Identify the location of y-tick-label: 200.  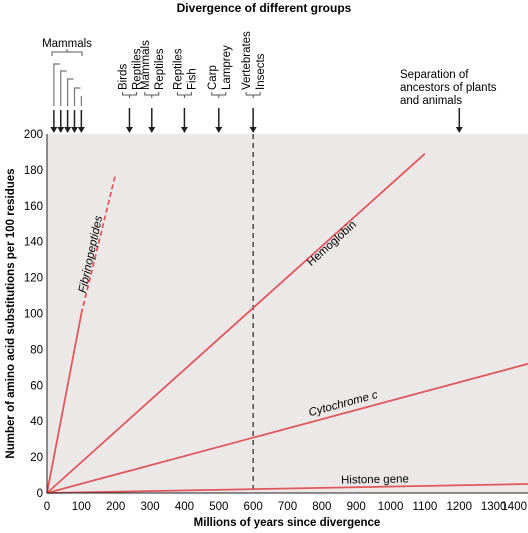
(33, 135).